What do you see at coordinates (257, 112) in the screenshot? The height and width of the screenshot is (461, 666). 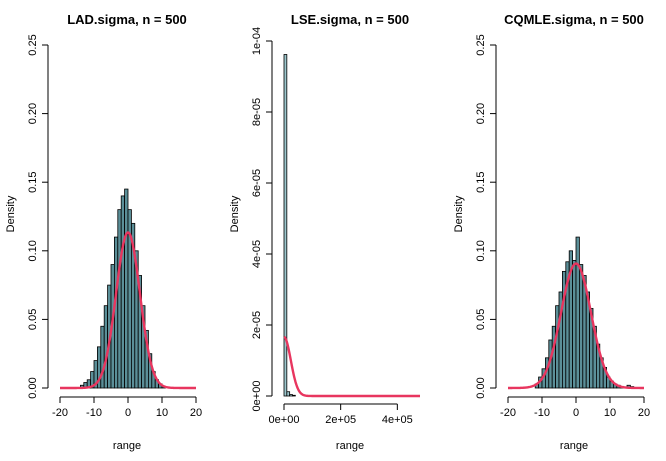 I see `y-tick-label: 8e-05` at bounding box center [257, 112].